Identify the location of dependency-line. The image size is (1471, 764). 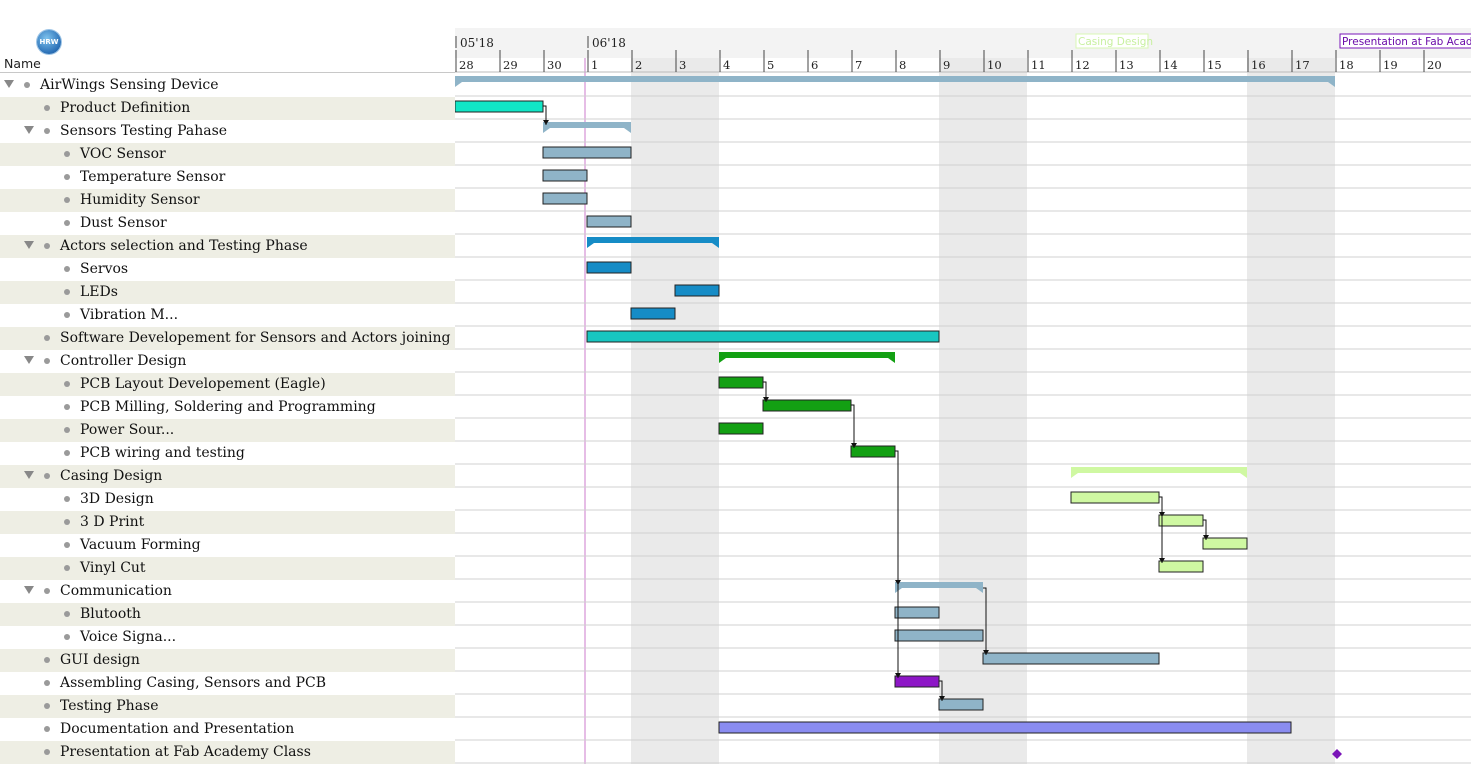
(1205, 529).